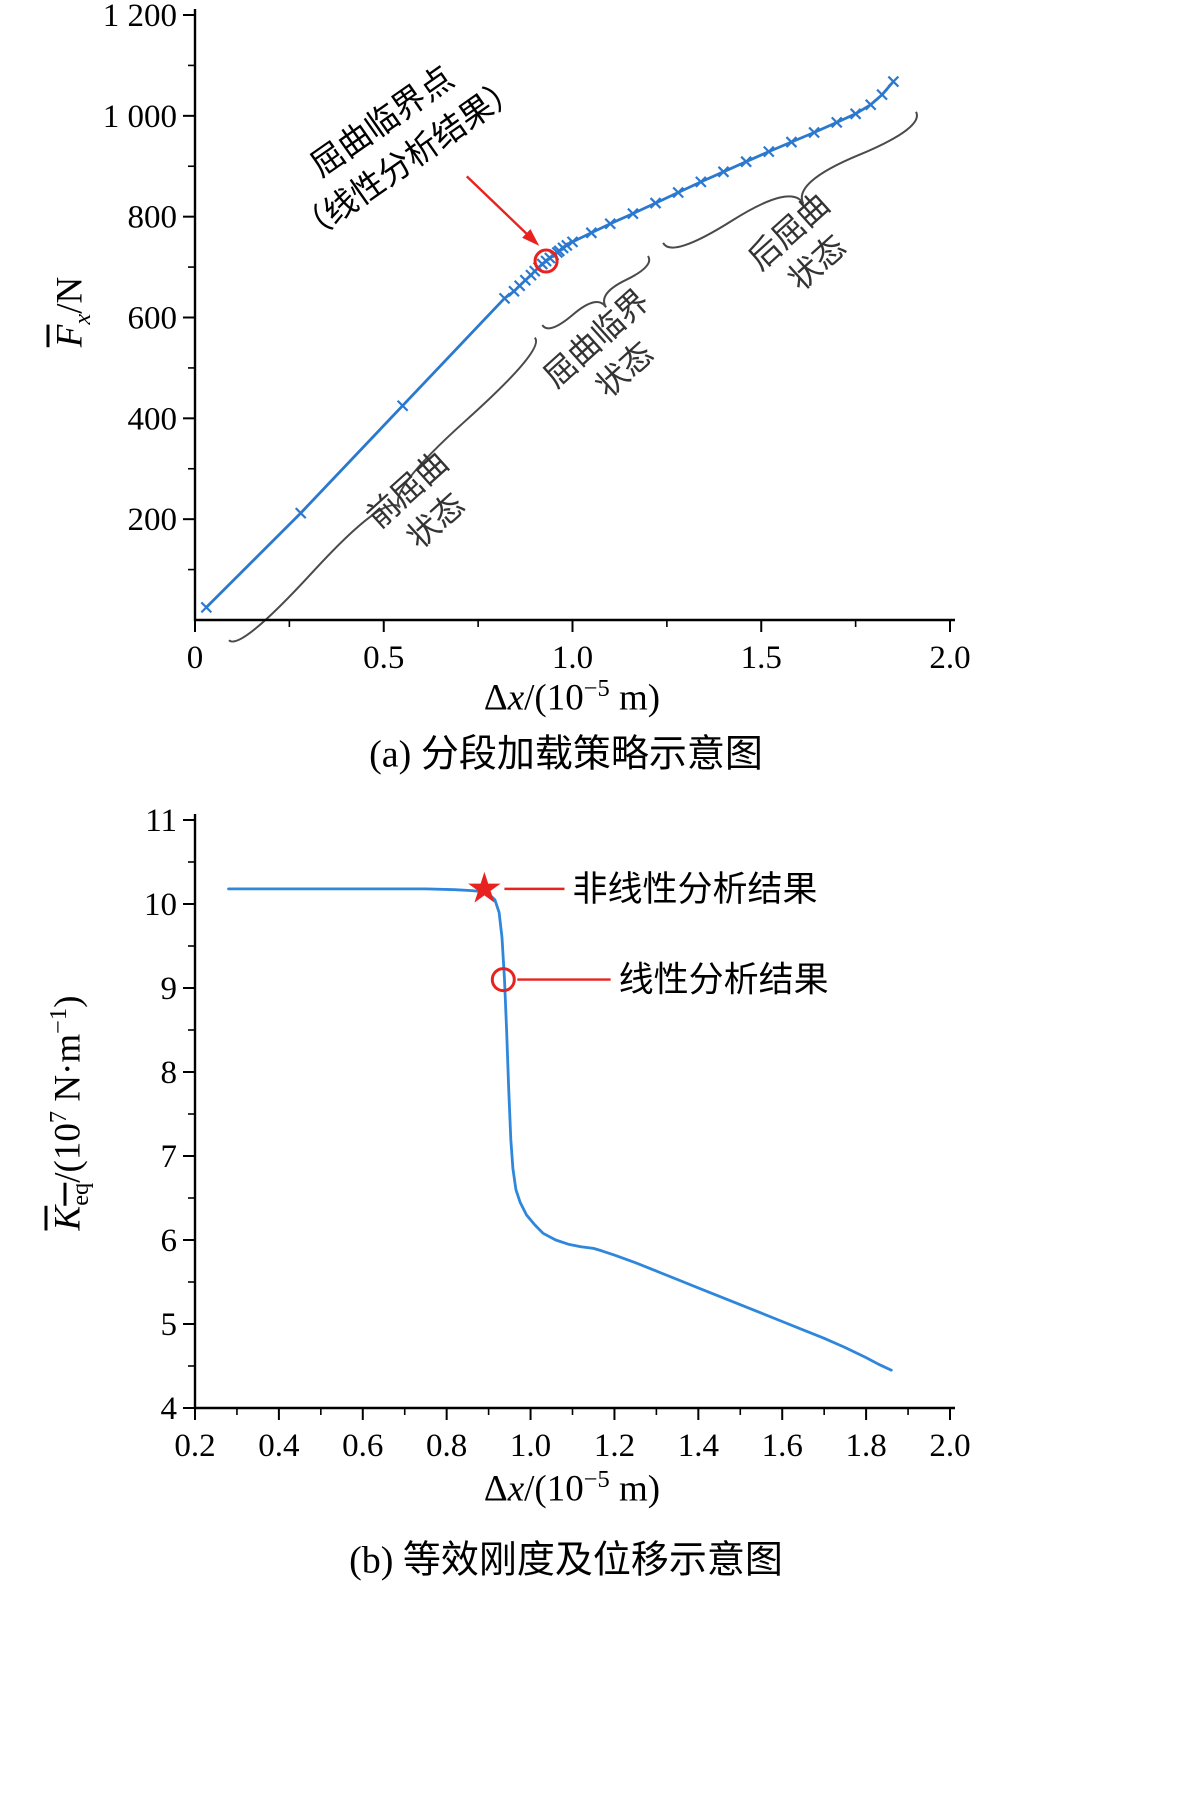 The height and width of the screenshot is (1812, 1181). What do you see at coordinates (566, 754) in the screenshot?
I see `caption-a: (a) 分段加载策略示意图` at bounding box center [566, 754].